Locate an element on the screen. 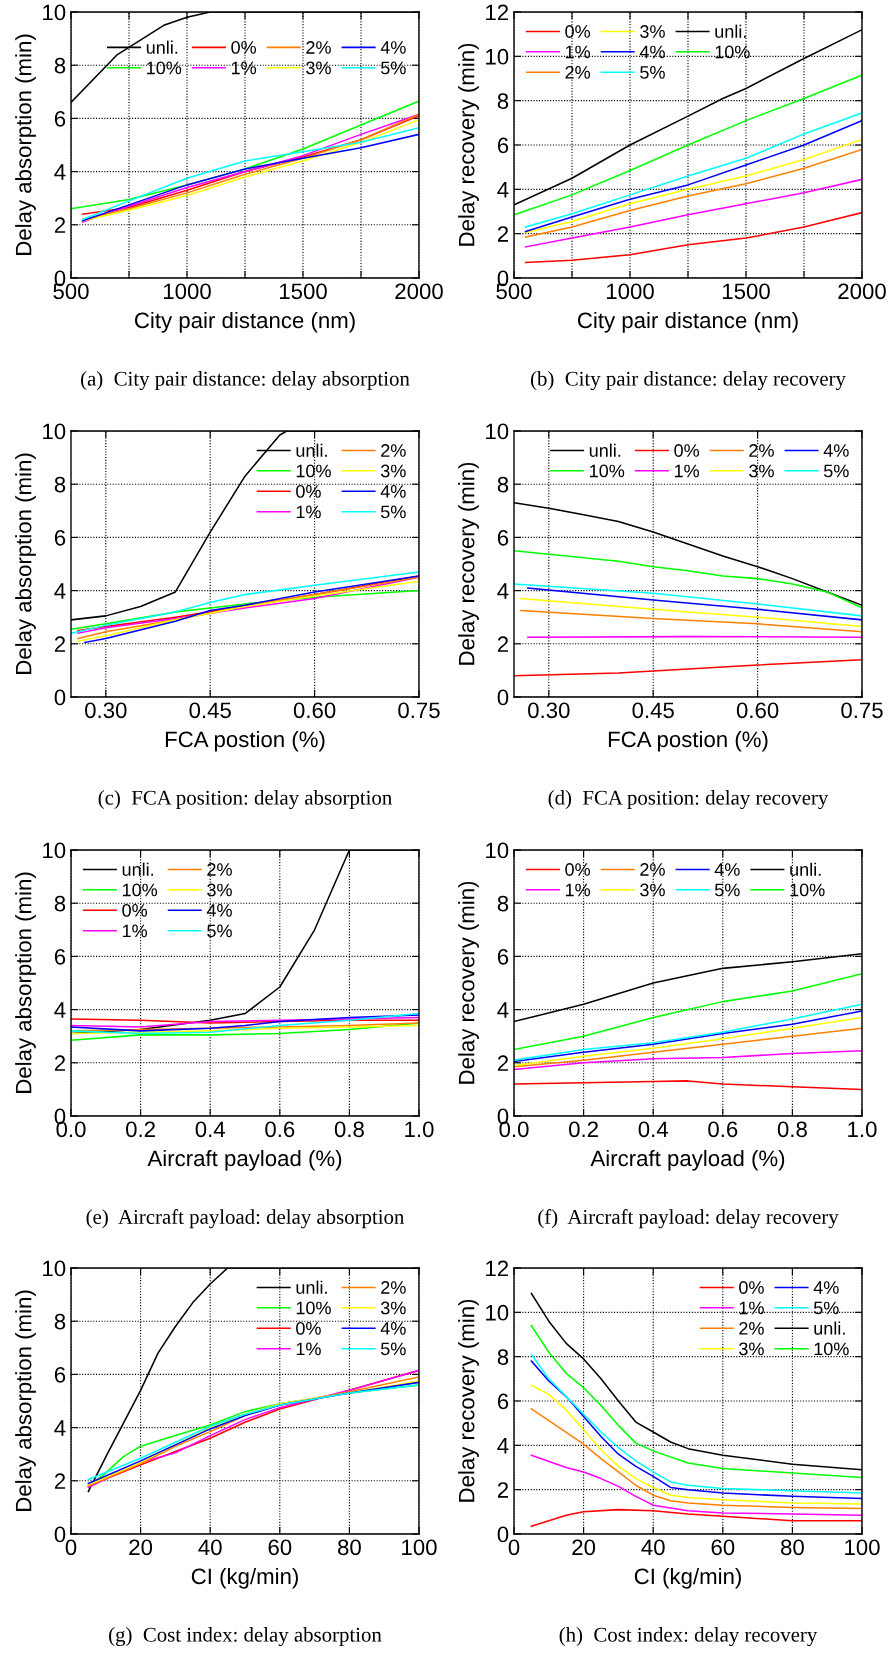 Image resolution: width=890 pixels, height=1671 pixels. x-tick-label: 0 is located at coordinates (514, 1547).